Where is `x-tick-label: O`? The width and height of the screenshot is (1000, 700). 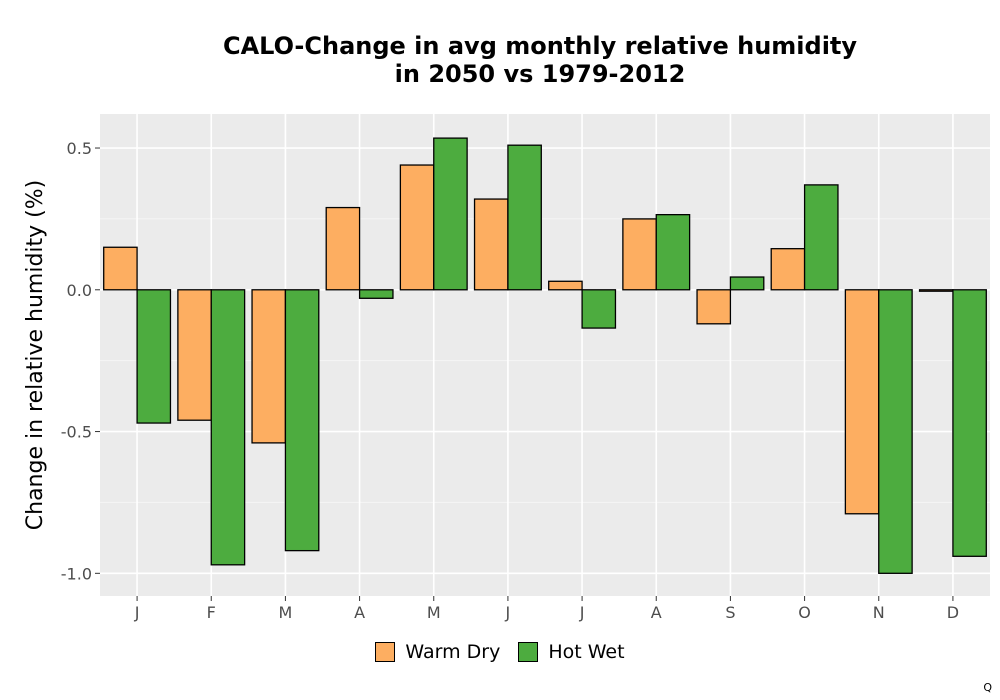 x-tick-label: O is located at coordinates (804, 612).